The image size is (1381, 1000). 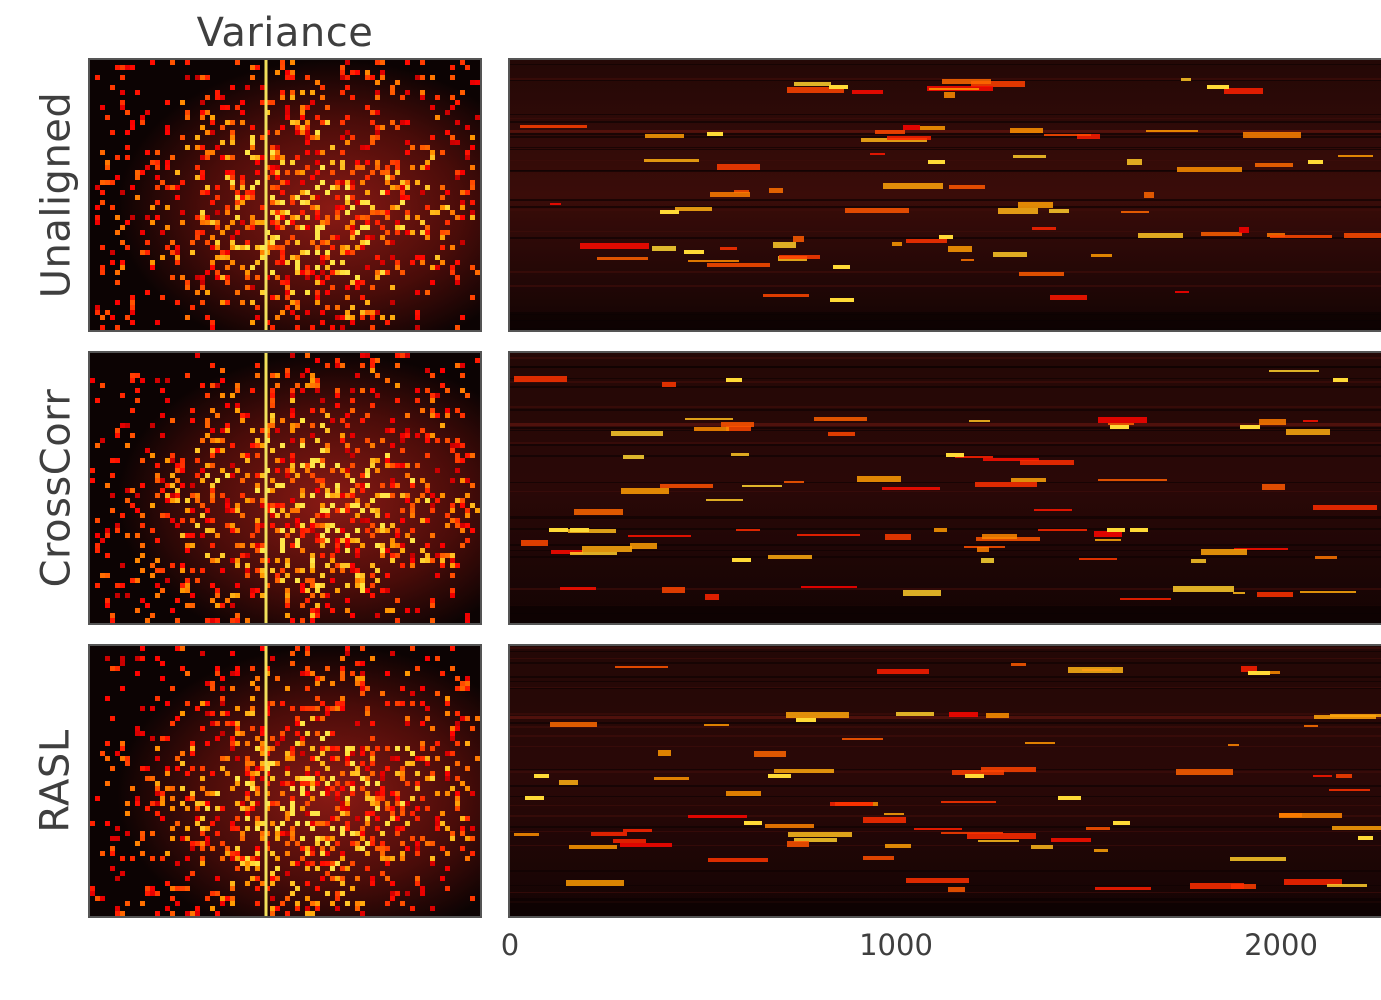 I want to click on variance-image-crosscorr, so click(x=285, y=488).